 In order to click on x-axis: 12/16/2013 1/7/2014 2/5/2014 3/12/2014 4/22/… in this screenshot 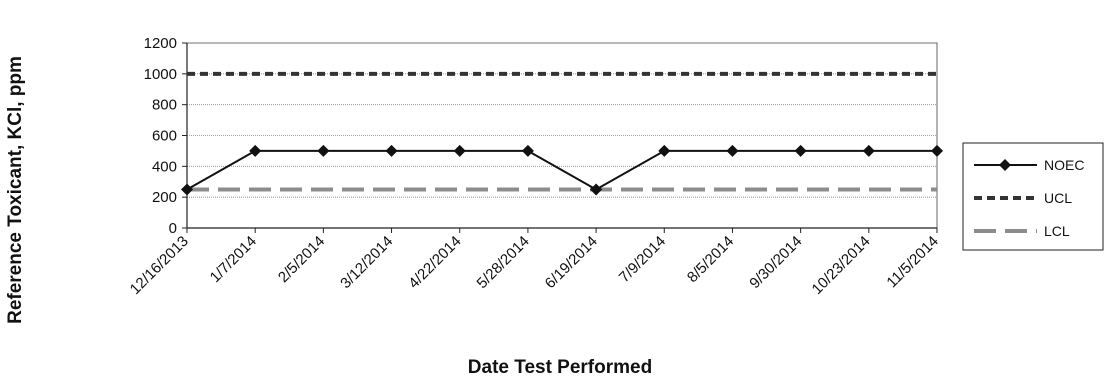, I will do `click(534, 262)`.